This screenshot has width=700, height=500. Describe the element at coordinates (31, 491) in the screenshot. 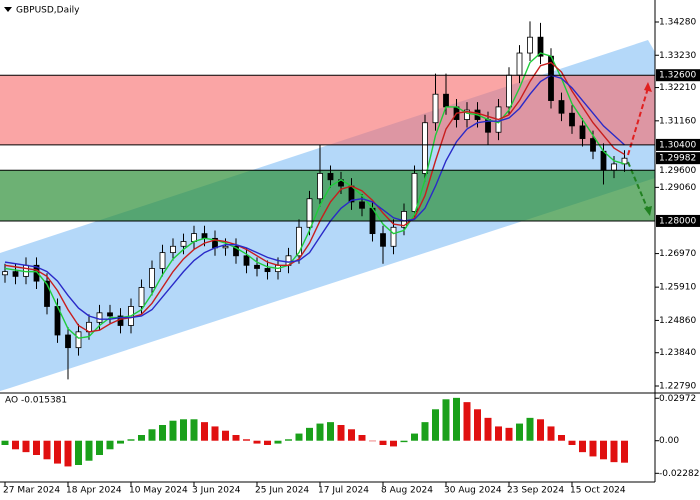

I see `x-tick-label: 27 Mar 2024` at that location.